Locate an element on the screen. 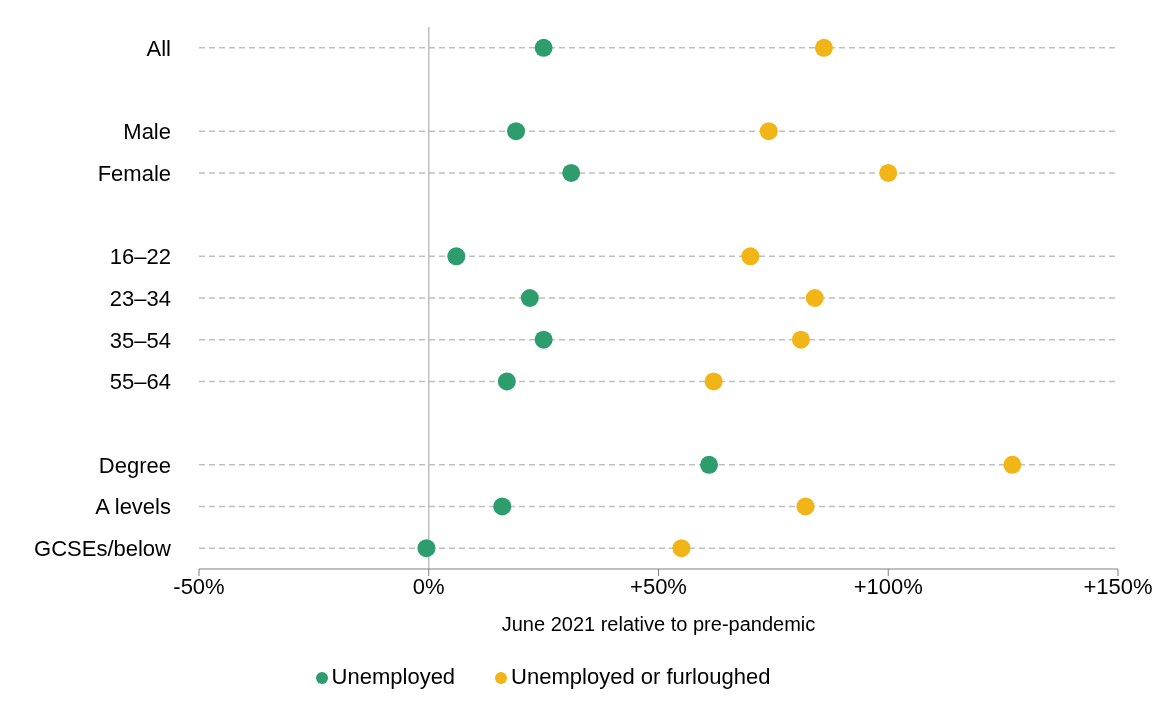 The image size is (1166, 704). y-tick-label: Degree is located at coordinates (134, 465).